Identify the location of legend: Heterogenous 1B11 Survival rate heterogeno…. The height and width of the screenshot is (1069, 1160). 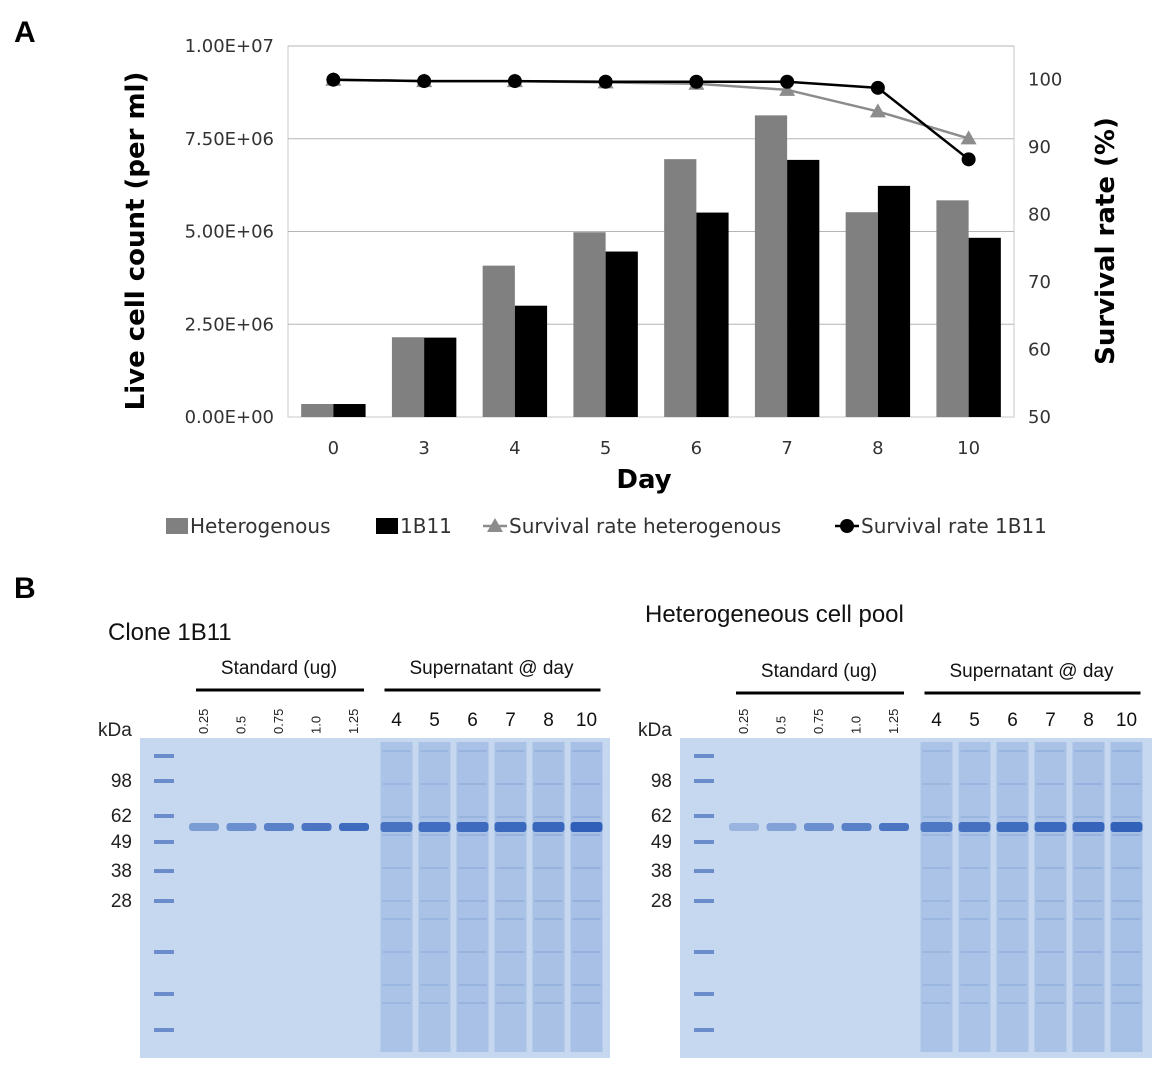
(606, 526).